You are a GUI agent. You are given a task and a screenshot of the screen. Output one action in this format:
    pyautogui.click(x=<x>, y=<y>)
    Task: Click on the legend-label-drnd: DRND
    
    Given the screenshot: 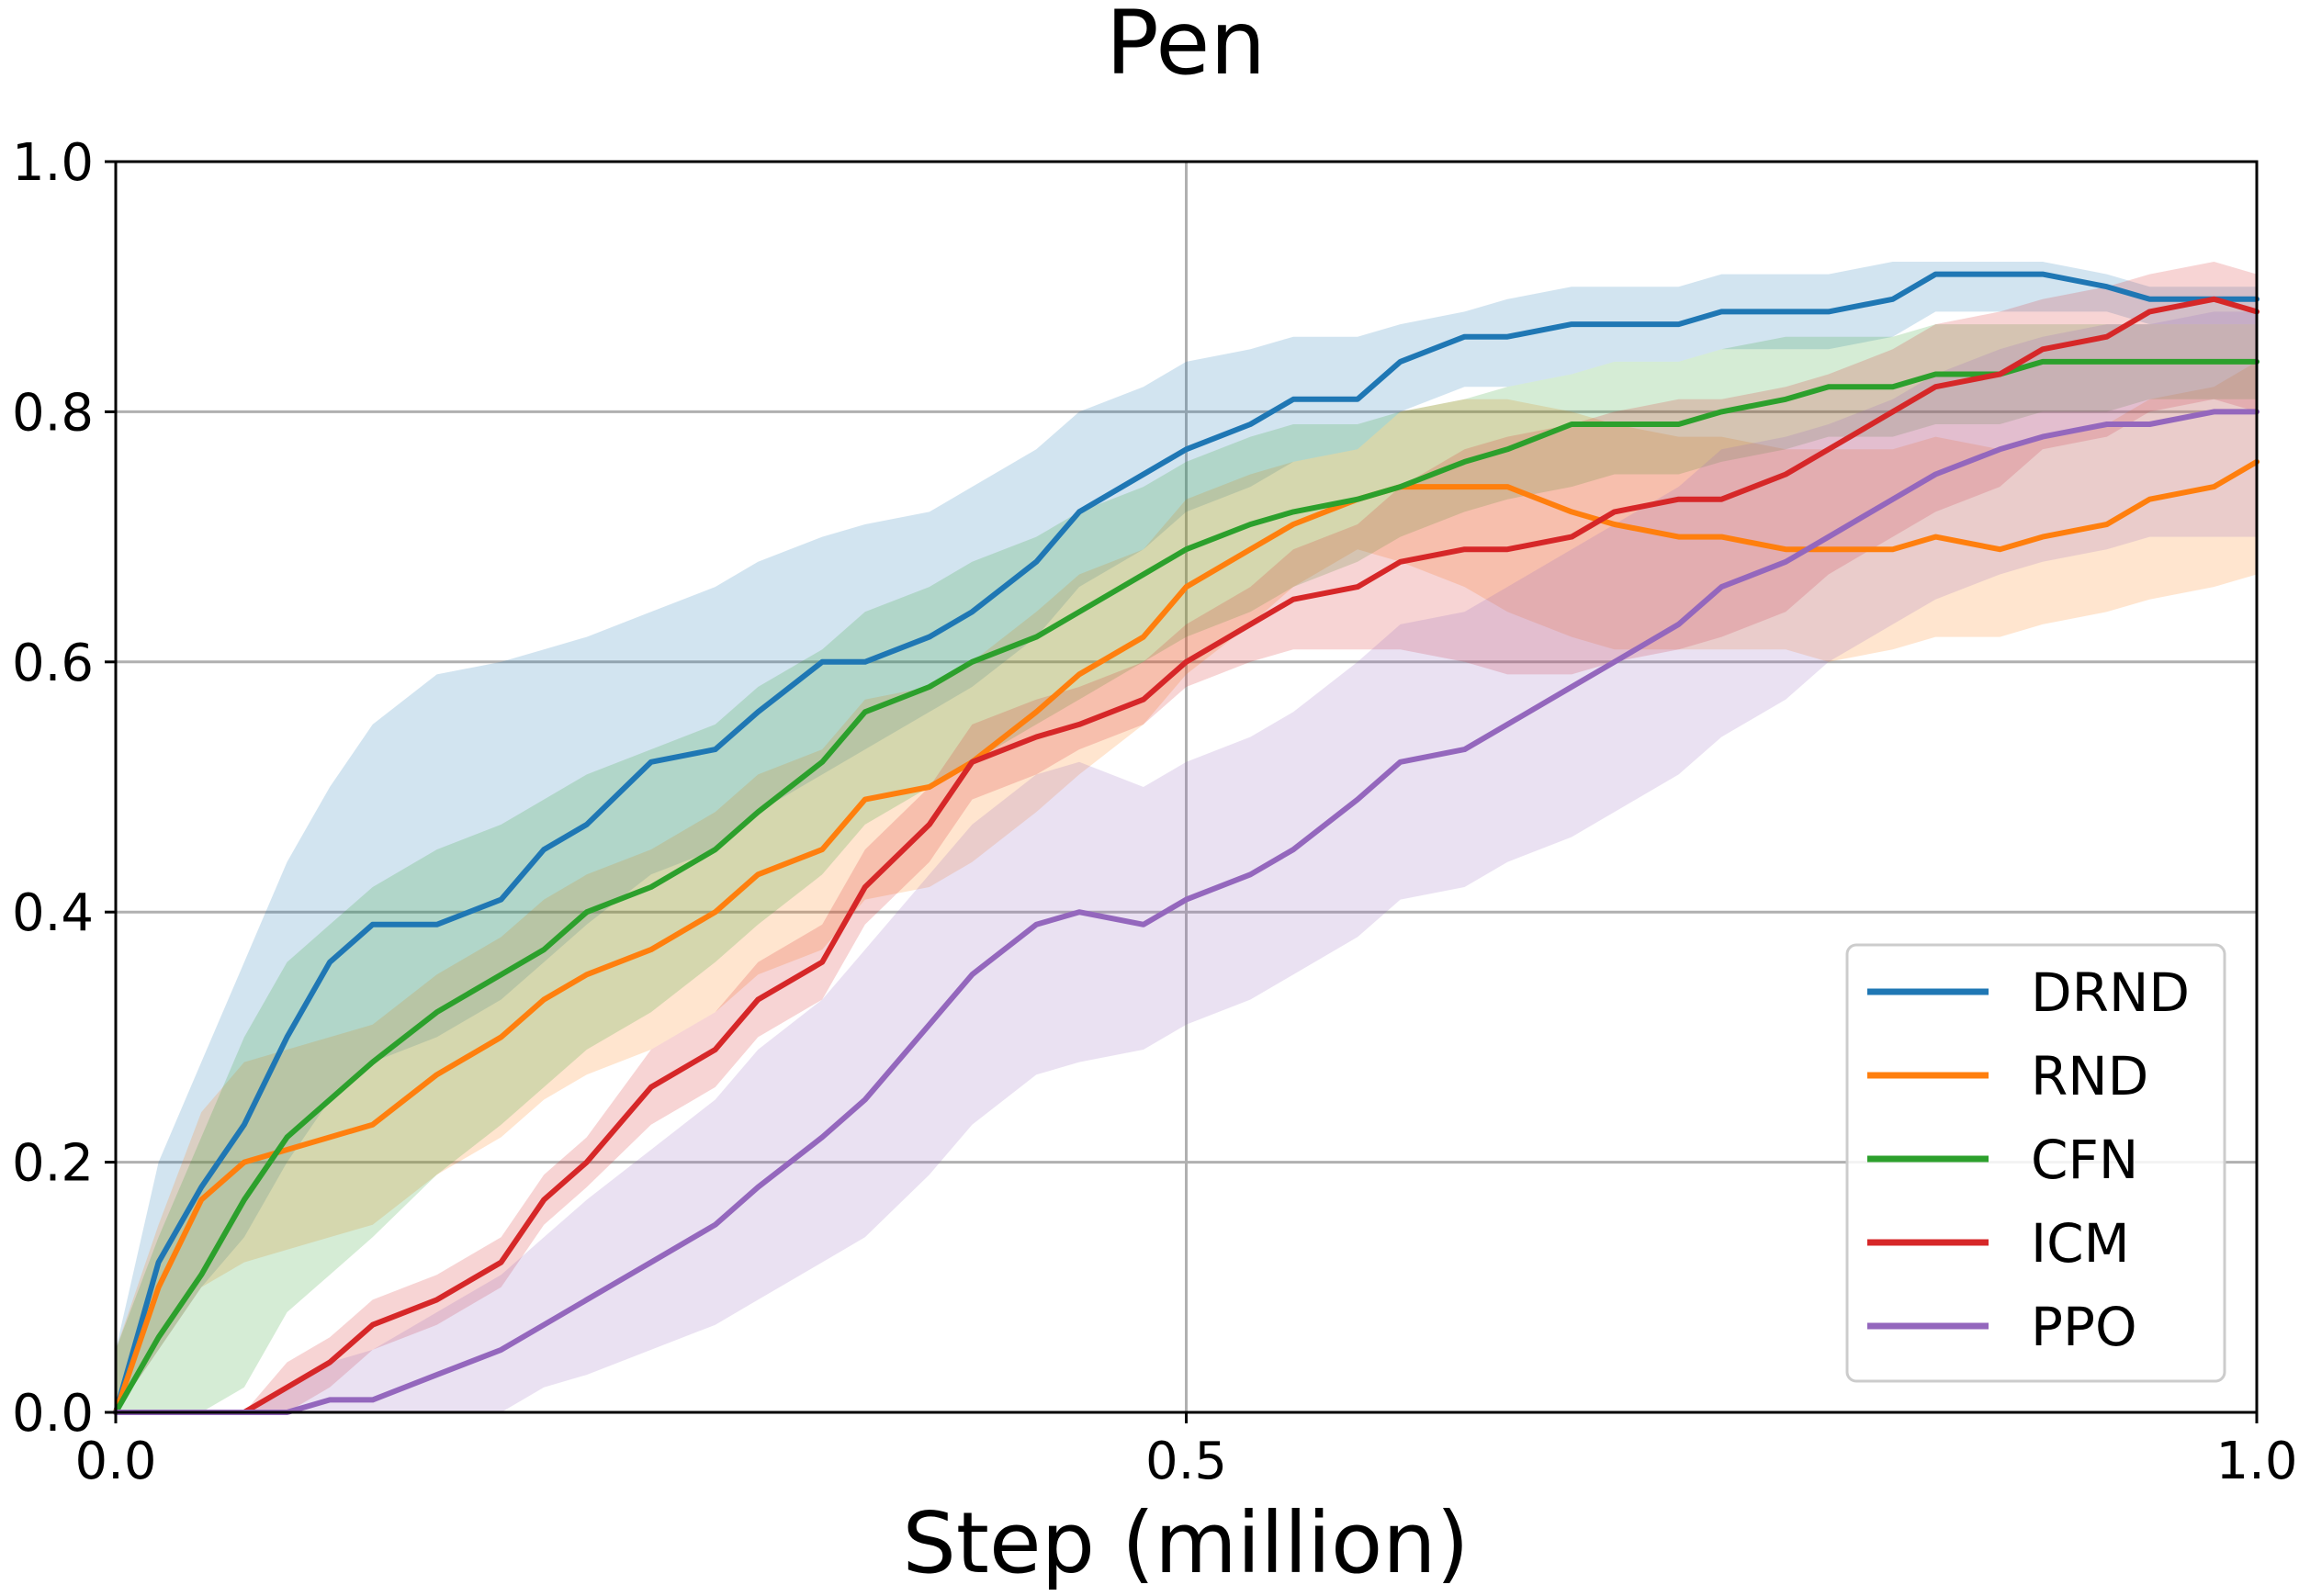 What is the action you would take?
    pyautogui.click(x=2110, y=993)
    